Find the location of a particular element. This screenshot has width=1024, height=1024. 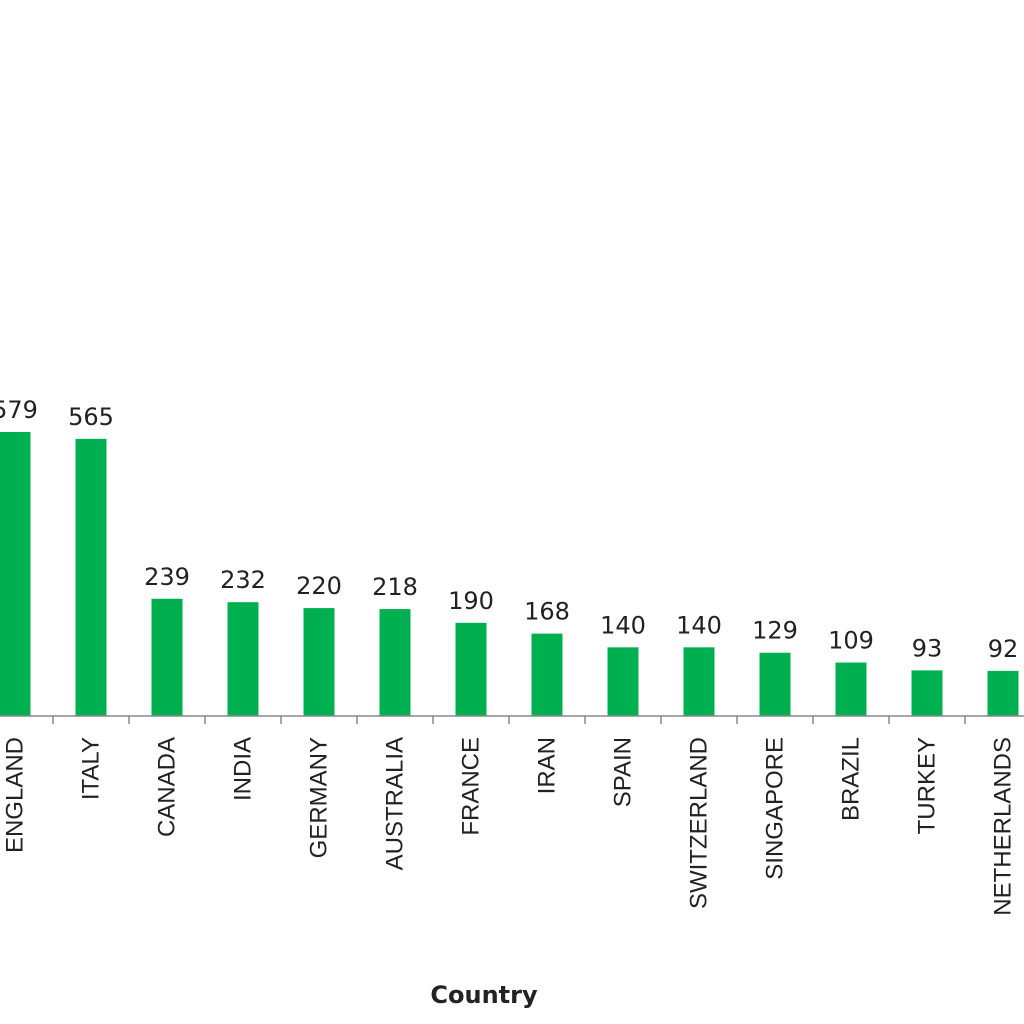

bar-australia is located at coordinates (395, 662).